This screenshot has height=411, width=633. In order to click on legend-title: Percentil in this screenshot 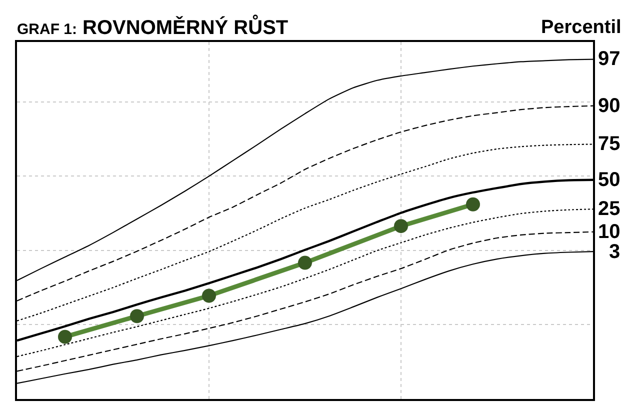, I will do `click(581, 27)`.